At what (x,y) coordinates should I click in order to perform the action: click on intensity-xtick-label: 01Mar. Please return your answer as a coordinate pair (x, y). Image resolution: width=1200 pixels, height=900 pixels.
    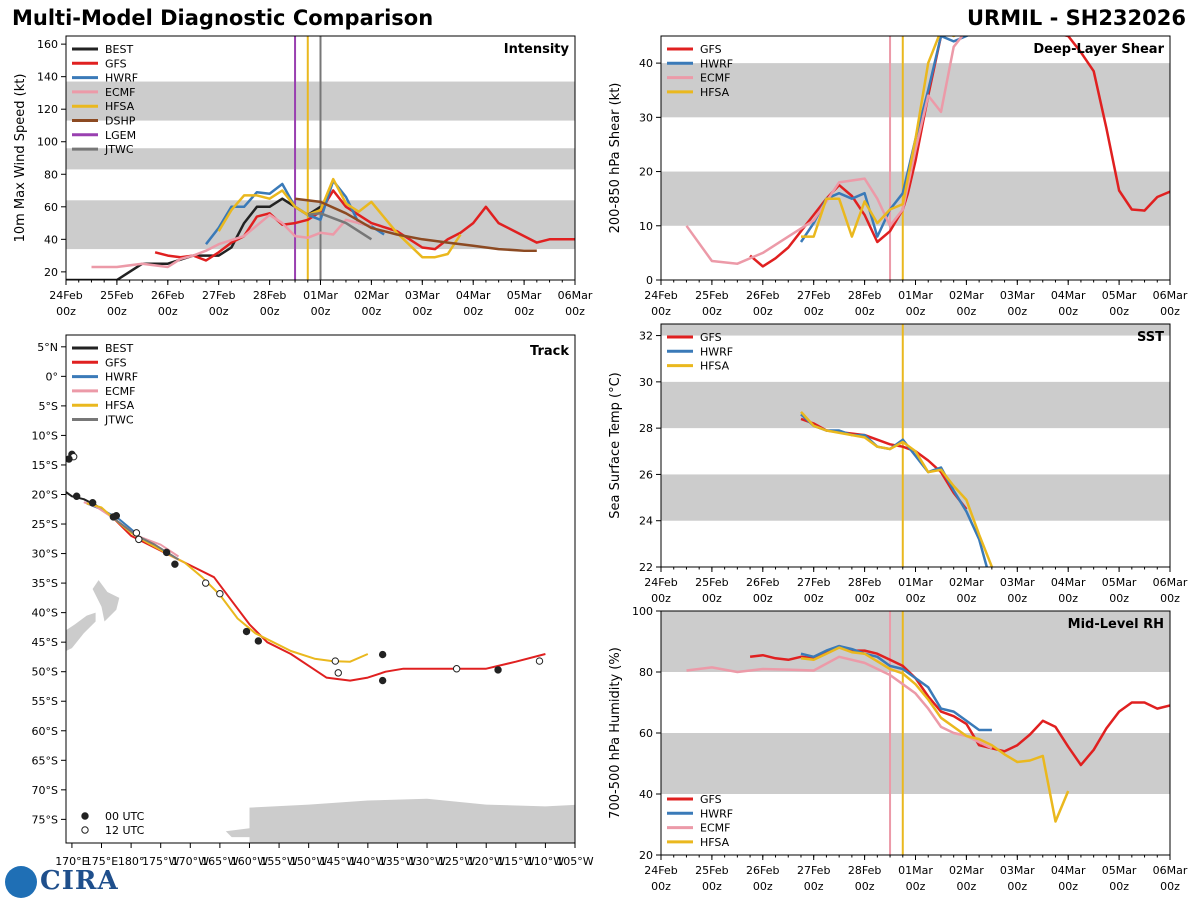
    Looking at the image, I should click on (320, 295).